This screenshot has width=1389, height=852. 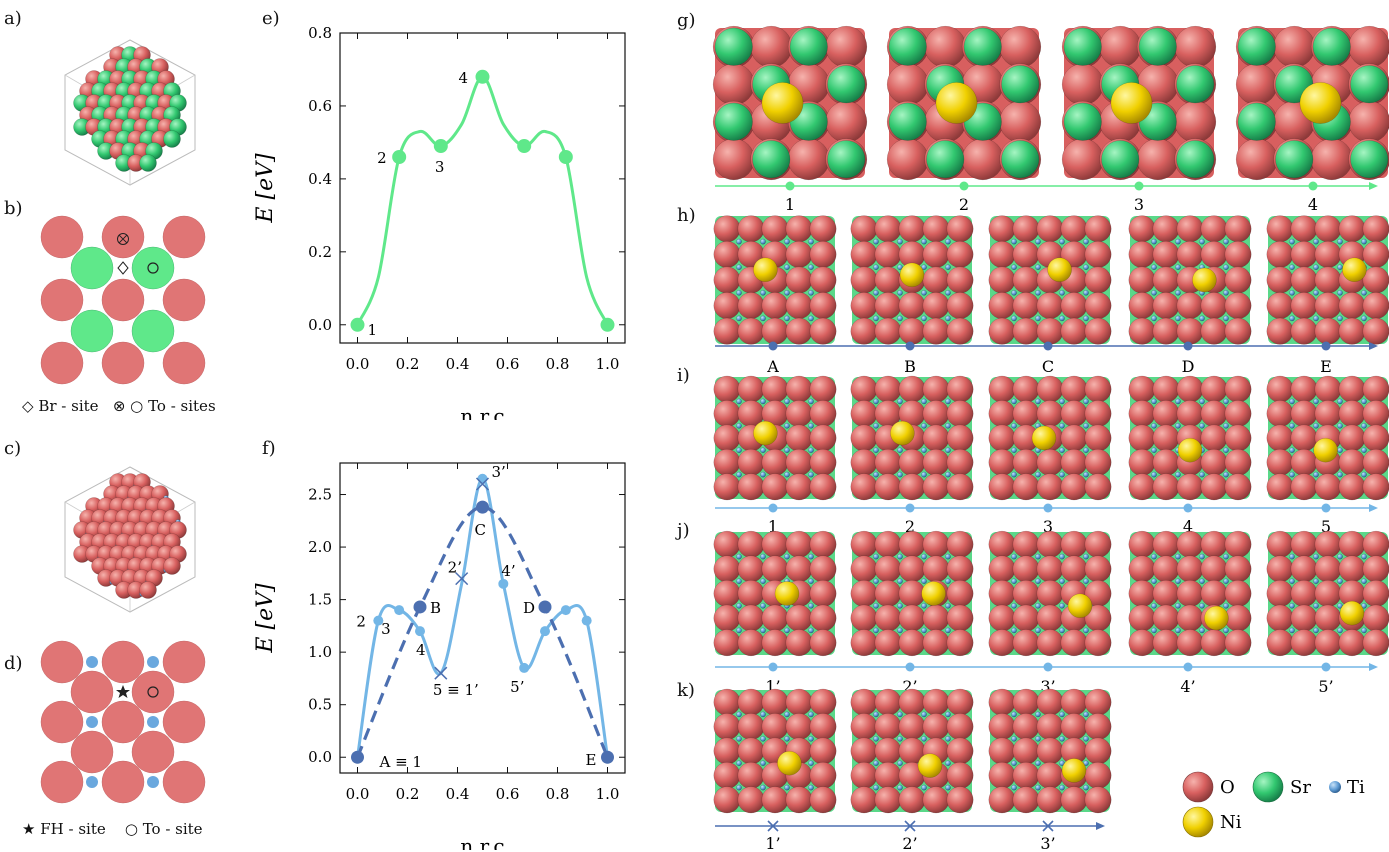 I want to click on oxygen-legend-label: O, so click(x=1227, y=787).